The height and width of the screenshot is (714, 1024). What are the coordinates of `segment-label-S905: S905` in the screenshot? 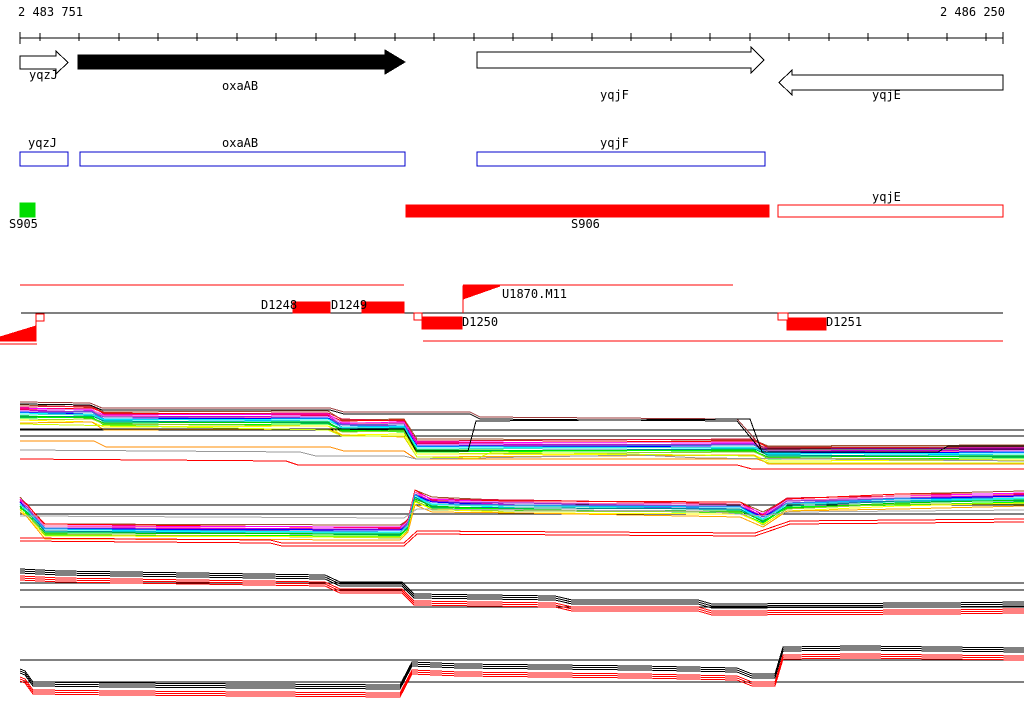 It's located at (23, 224).